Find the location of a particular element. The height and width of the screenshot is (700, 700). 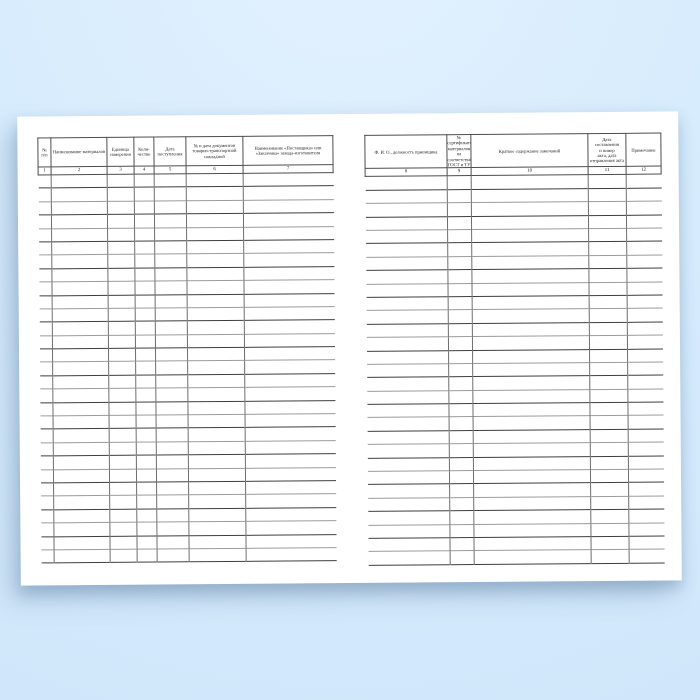

column-number: 3 is located at coordinates (121, 170).